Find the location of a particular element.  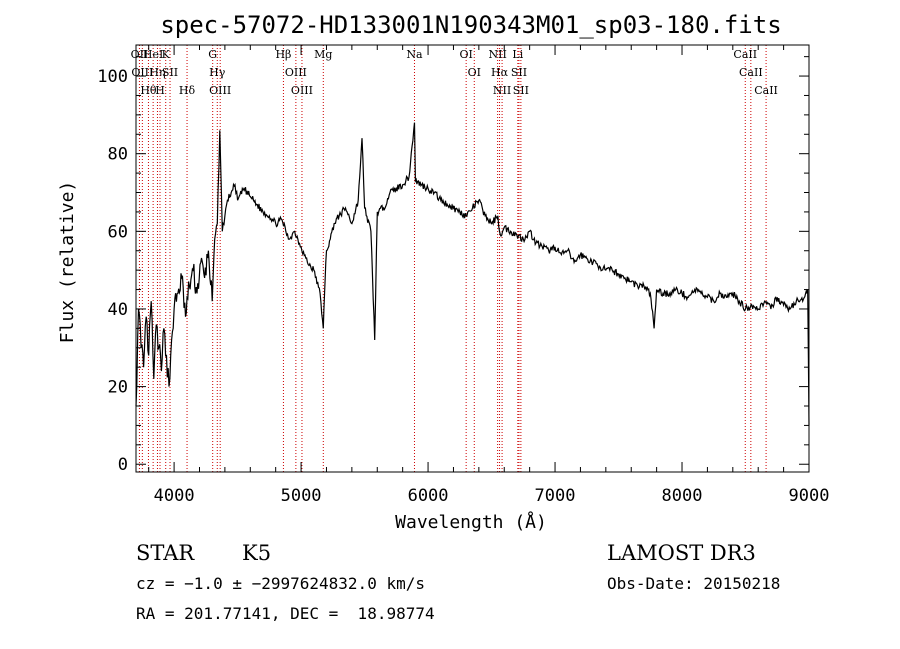

line-marker-label: G is located at coordinates (212, 54).